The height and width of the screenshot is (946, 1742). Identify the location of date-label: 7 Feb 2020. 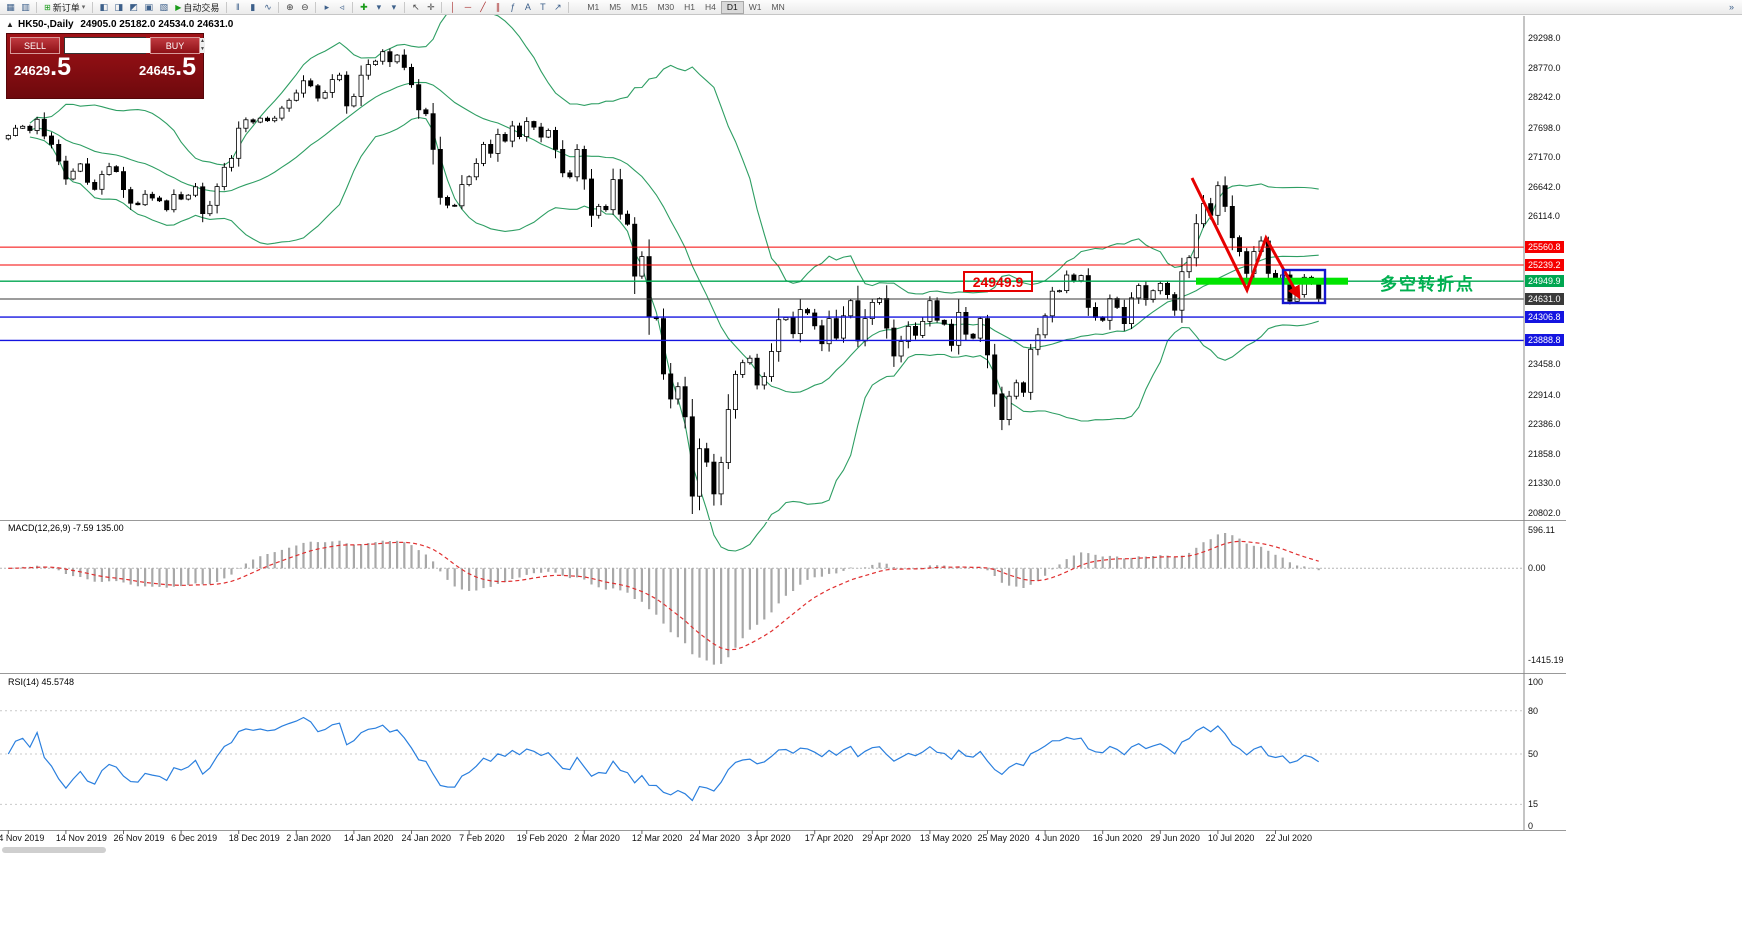
(482, 838).